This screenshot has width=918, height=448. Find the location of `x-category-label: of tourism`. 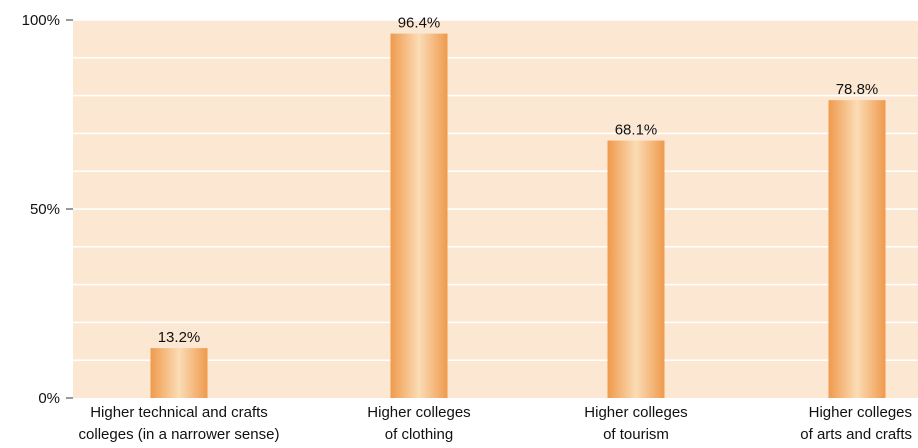

x-category-label: of tourism is located at coordinates (636, 434).